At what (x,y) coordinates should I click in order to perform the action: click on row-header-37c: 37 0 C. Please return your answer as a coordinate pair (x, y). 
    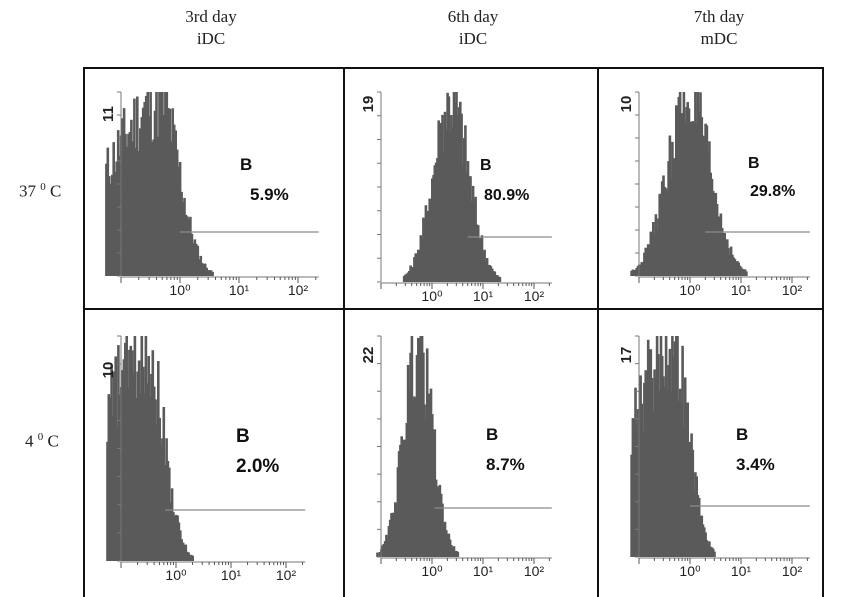
    Looking at the image, I should click on (40, 191).